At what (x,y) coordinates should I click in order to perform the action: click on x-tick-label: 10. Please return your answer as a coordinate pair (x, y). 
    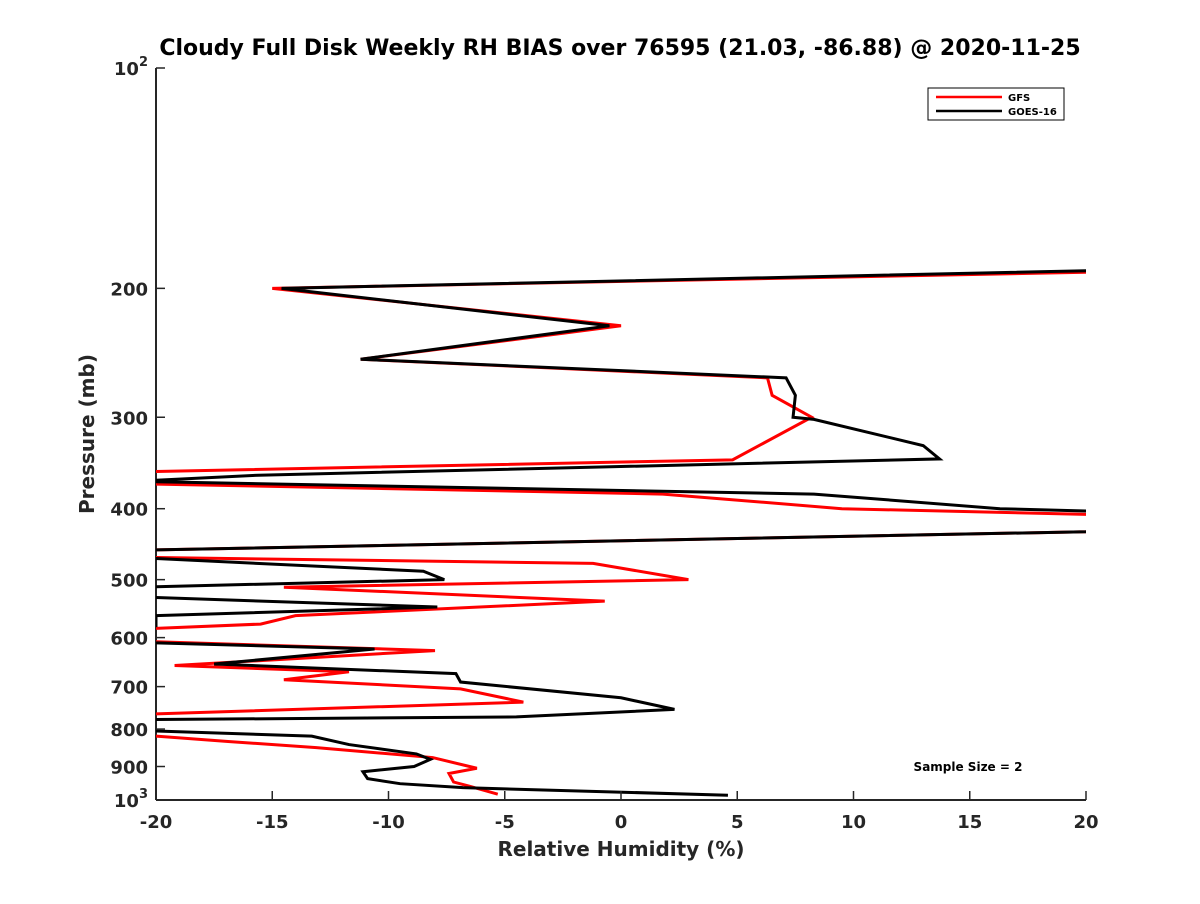
    Looking at the image, I should click on (853, 822).